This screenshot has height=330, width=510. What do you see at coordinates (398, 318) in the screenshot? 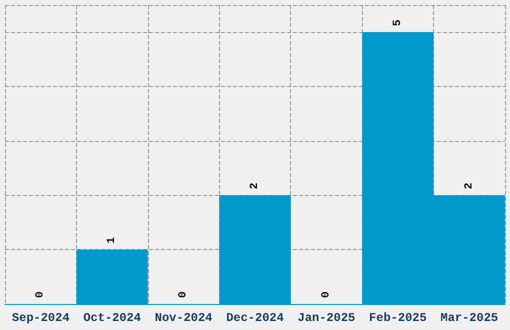
I see `x-tick-label: Feb-2025` at bounding box center [398, 318].